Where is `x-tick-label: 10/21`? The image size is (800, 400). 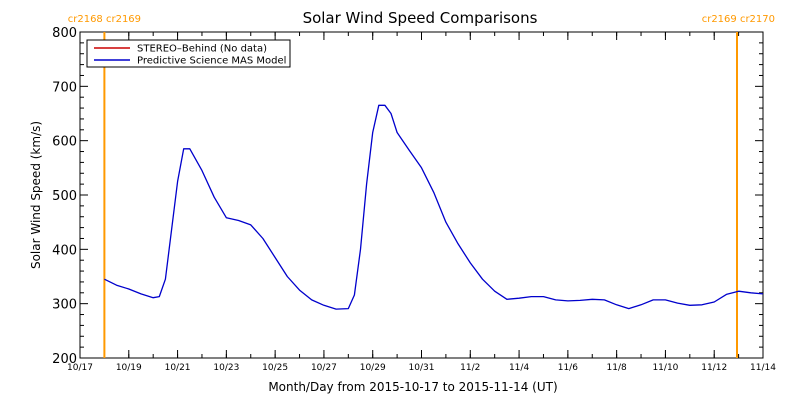
x-tick-label: 10/21 is located at coordinates (178, 368).